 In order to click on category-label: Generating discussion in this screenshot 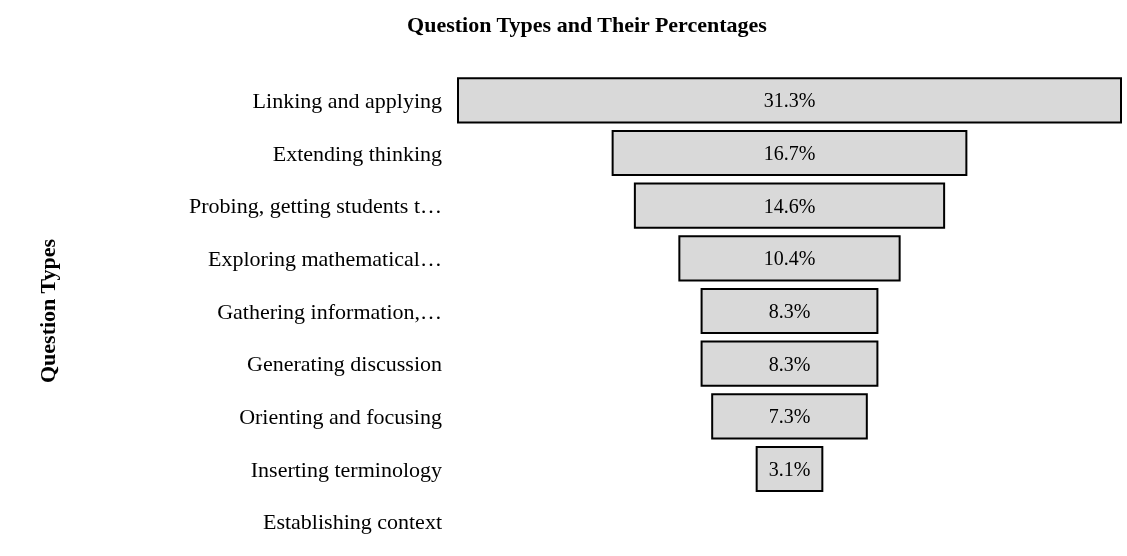, I will do `click(344, 364)`.